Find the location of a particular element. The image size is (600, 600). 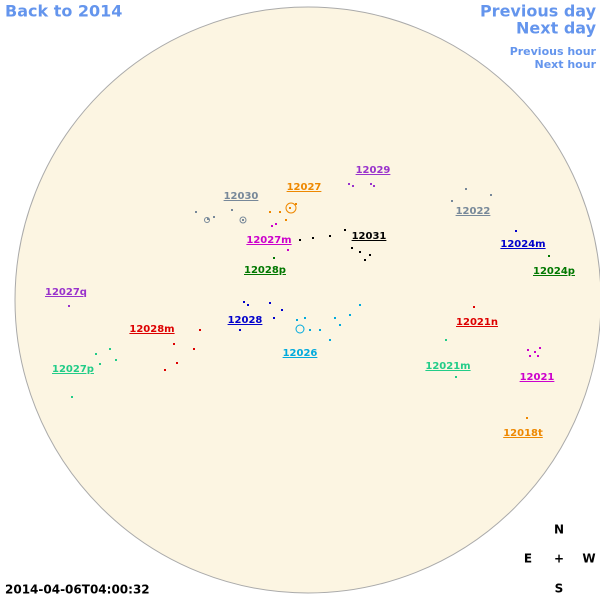

region-label: 12028m is located at coordinates (151, 329).